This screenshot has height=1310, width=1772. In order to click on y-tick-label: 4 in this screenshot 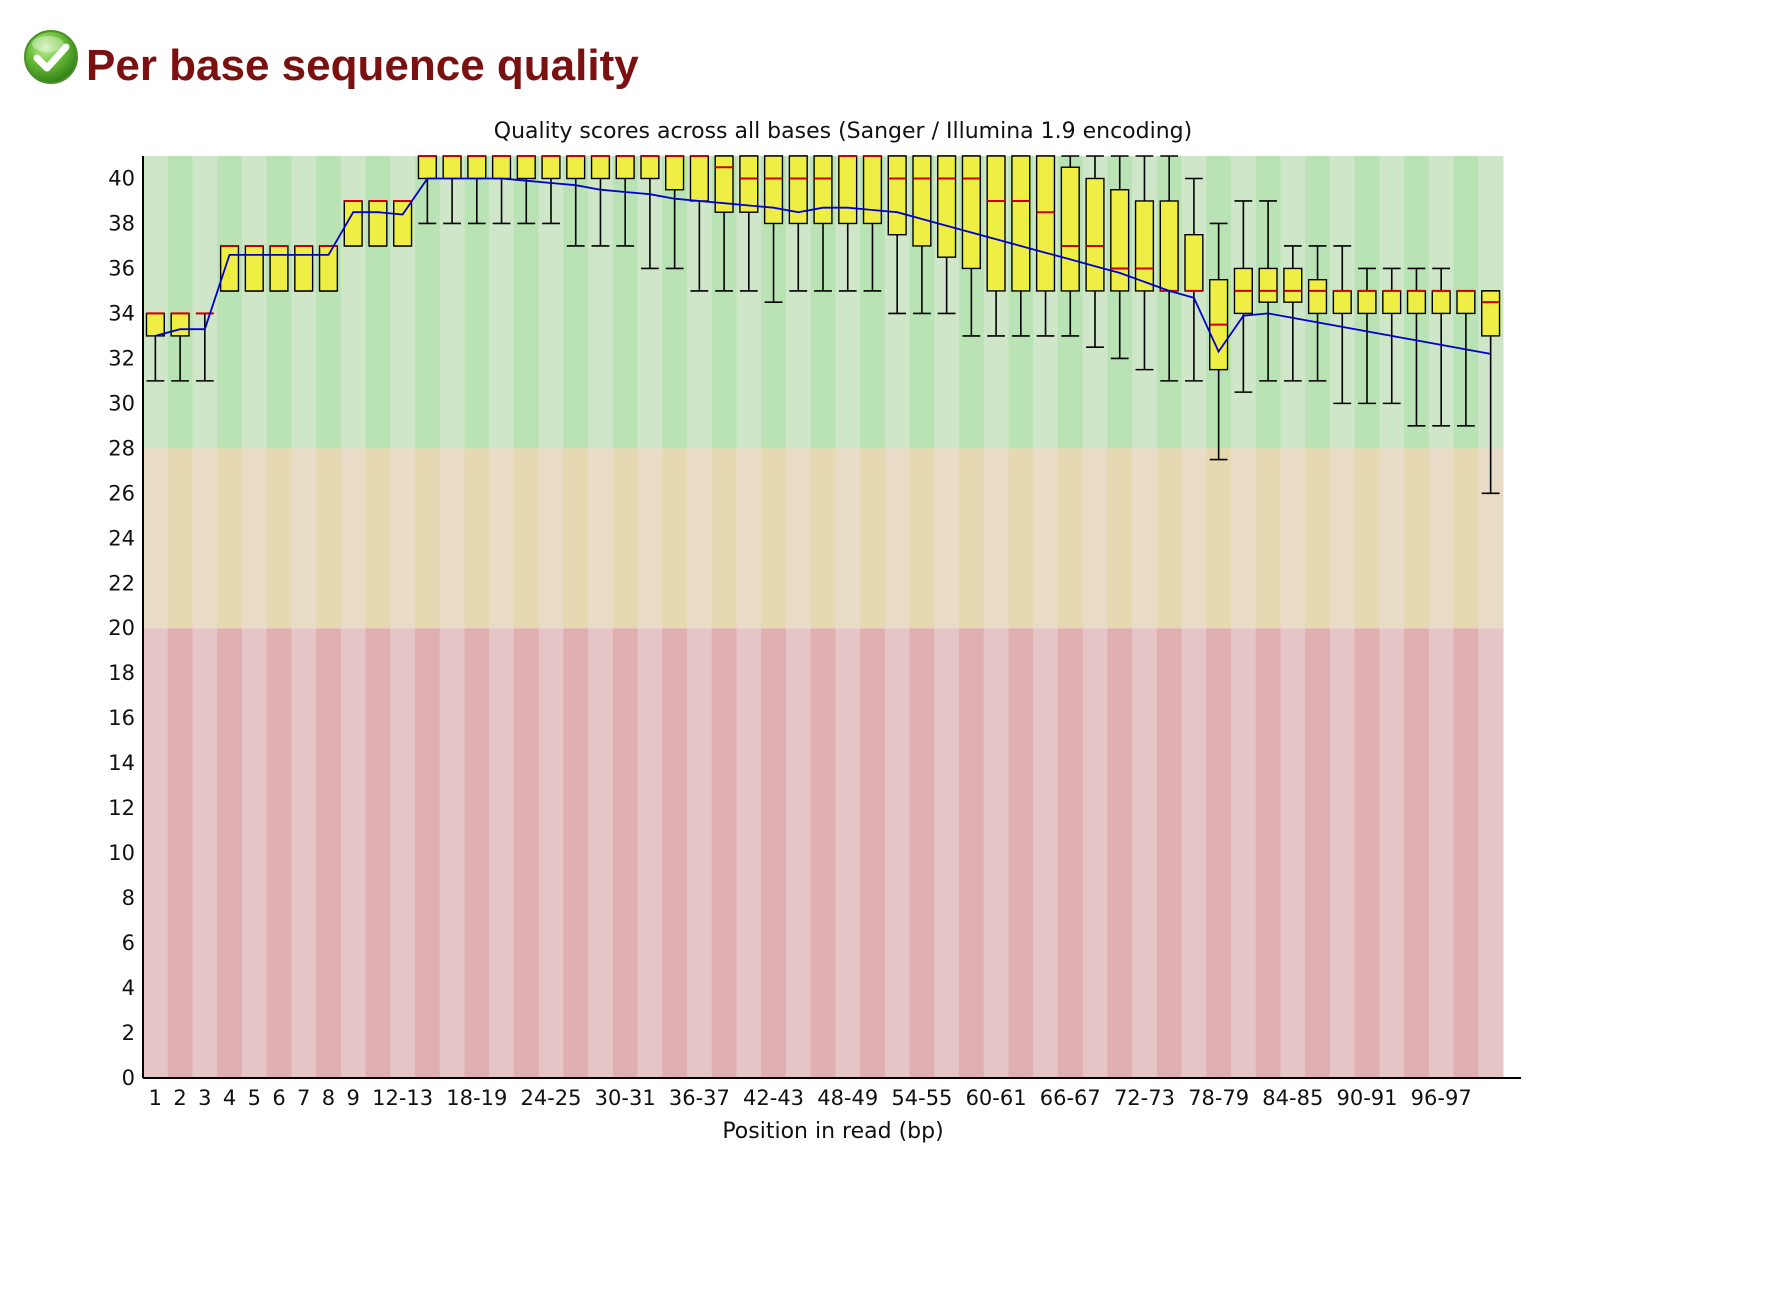, I will do `click(128, 988)`.